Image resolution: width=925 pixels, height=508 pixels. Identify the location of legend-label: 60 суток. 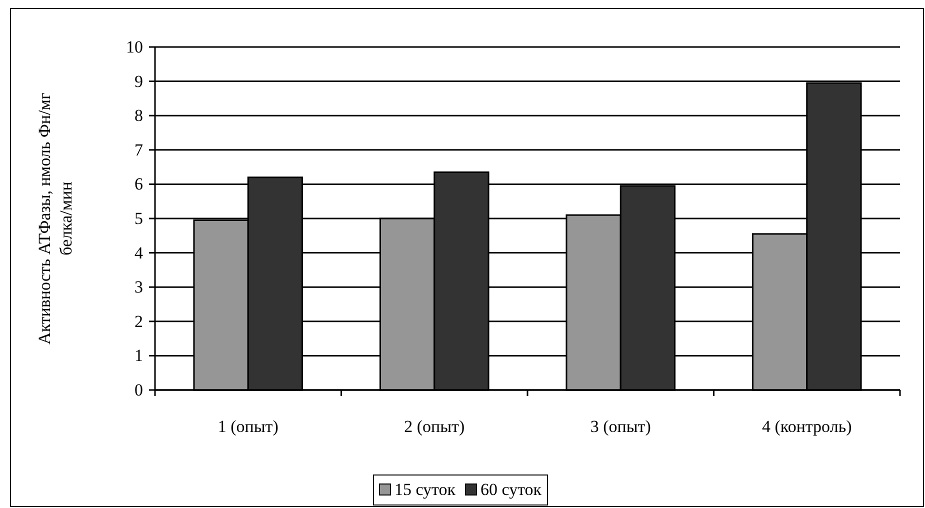
(511, 489).